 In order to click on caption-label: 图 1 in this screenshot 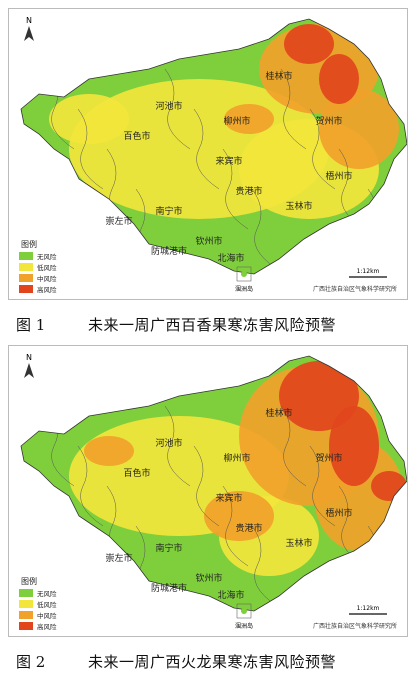, I will do `click(31, 325)`.